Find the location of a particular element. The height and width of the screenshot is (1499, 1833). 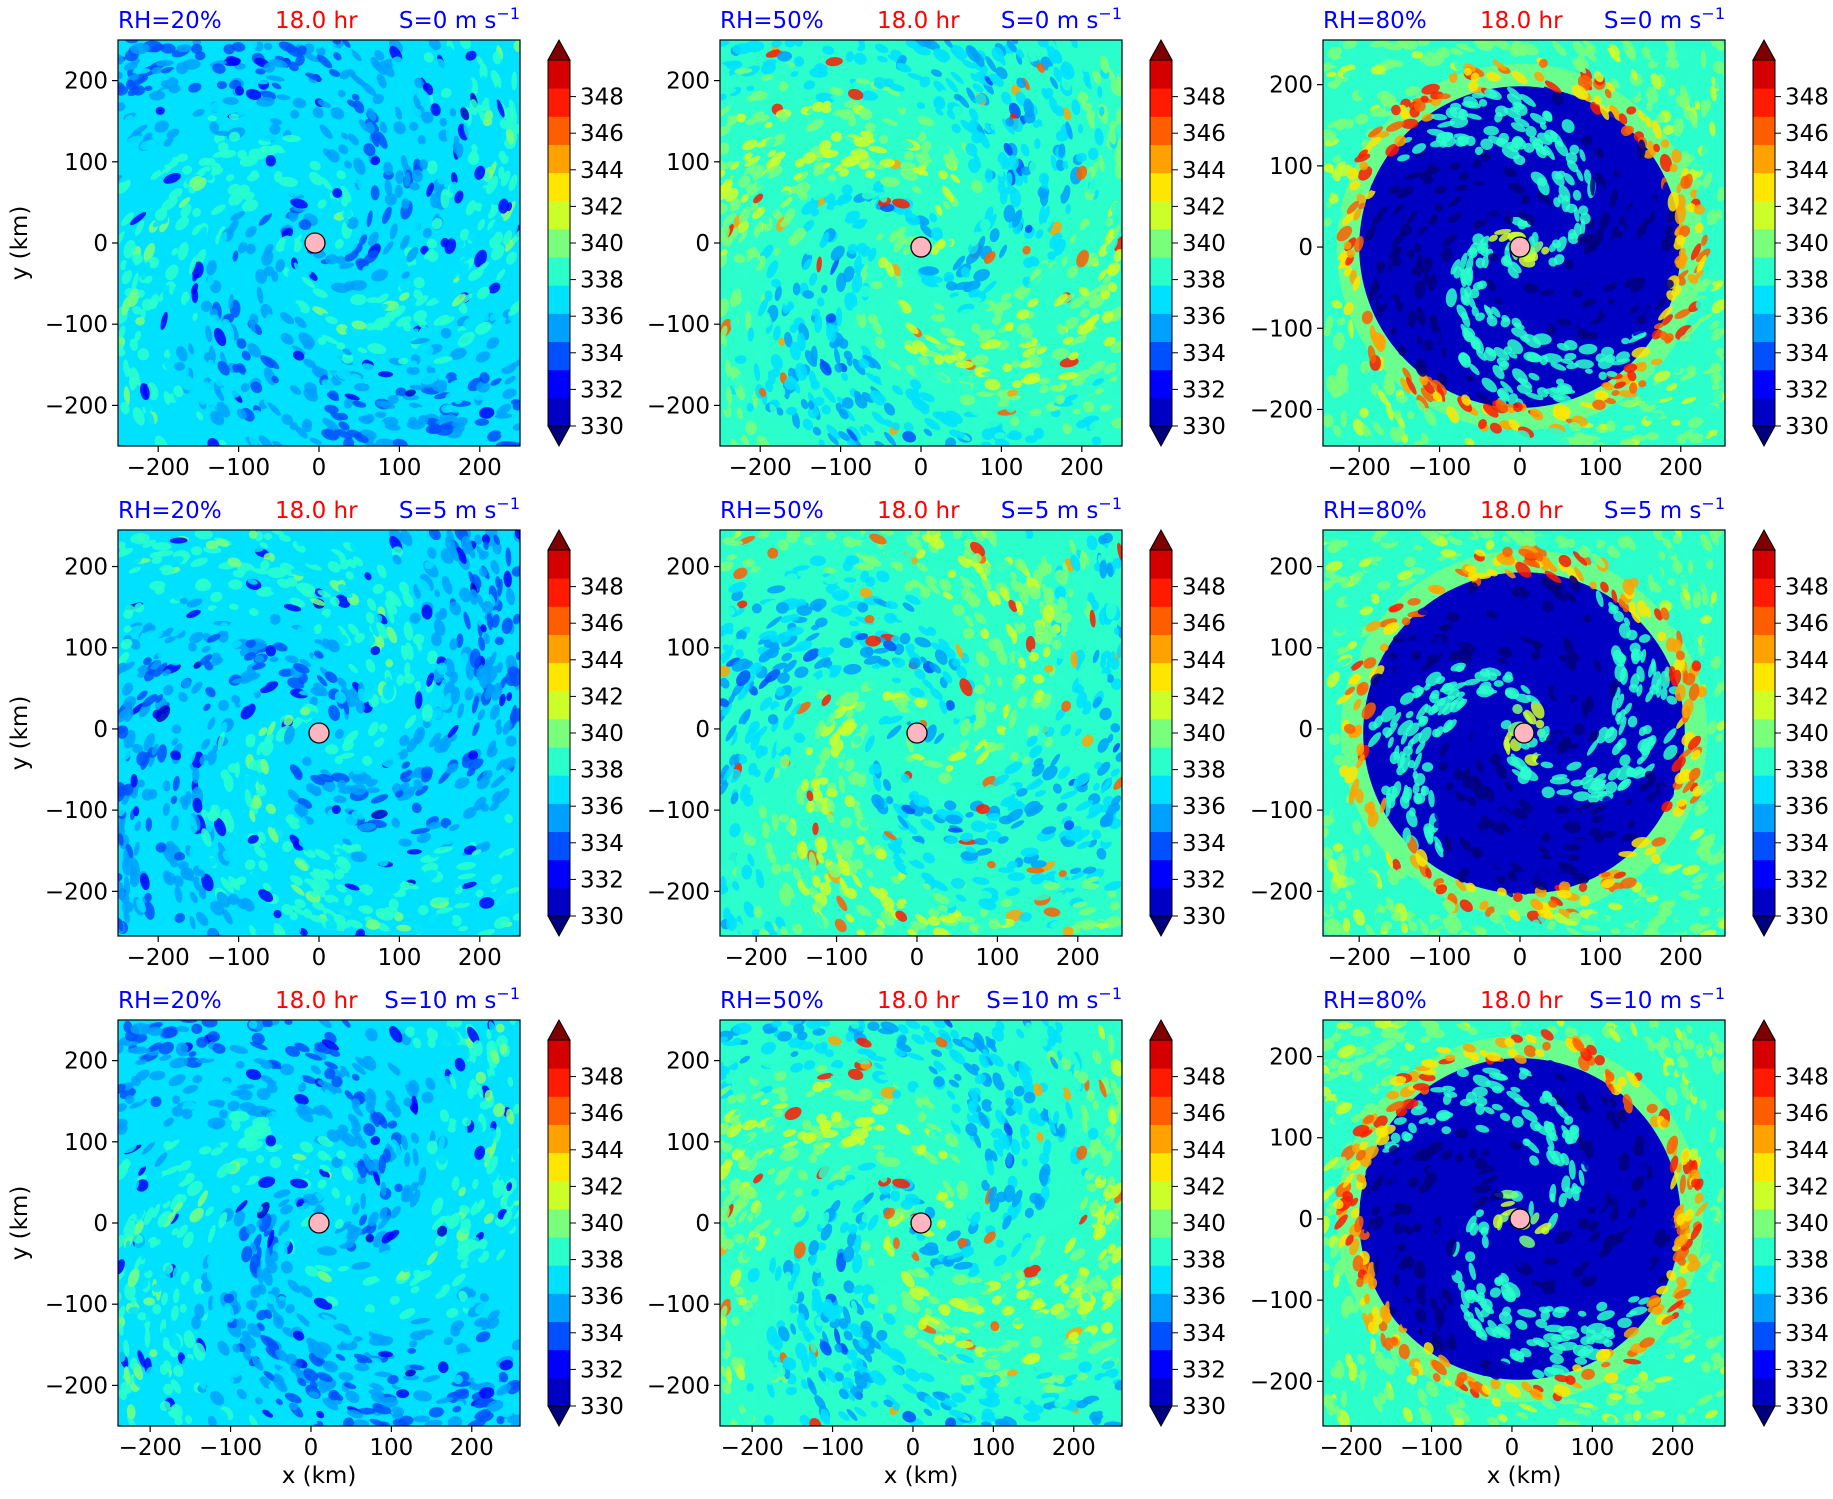

y-axis-label: y (km) is located at coordinates (20, 733).